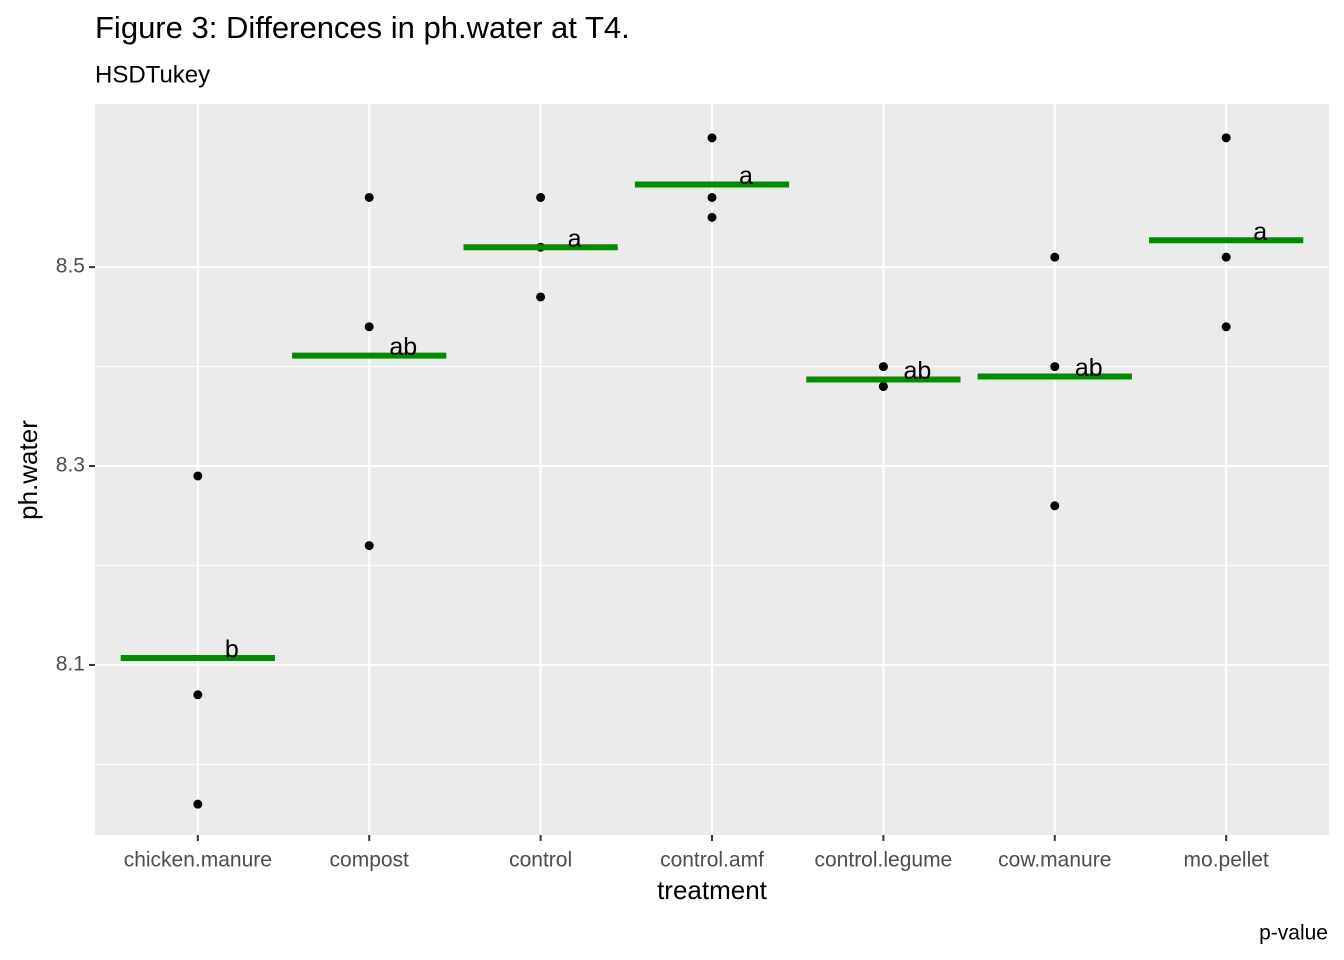 The image size is (1344, 960). What do you see at coordinates (70, 465) in the screenshot?
I see `y-tick-label: 8.3` at bounding box center [70, 465].